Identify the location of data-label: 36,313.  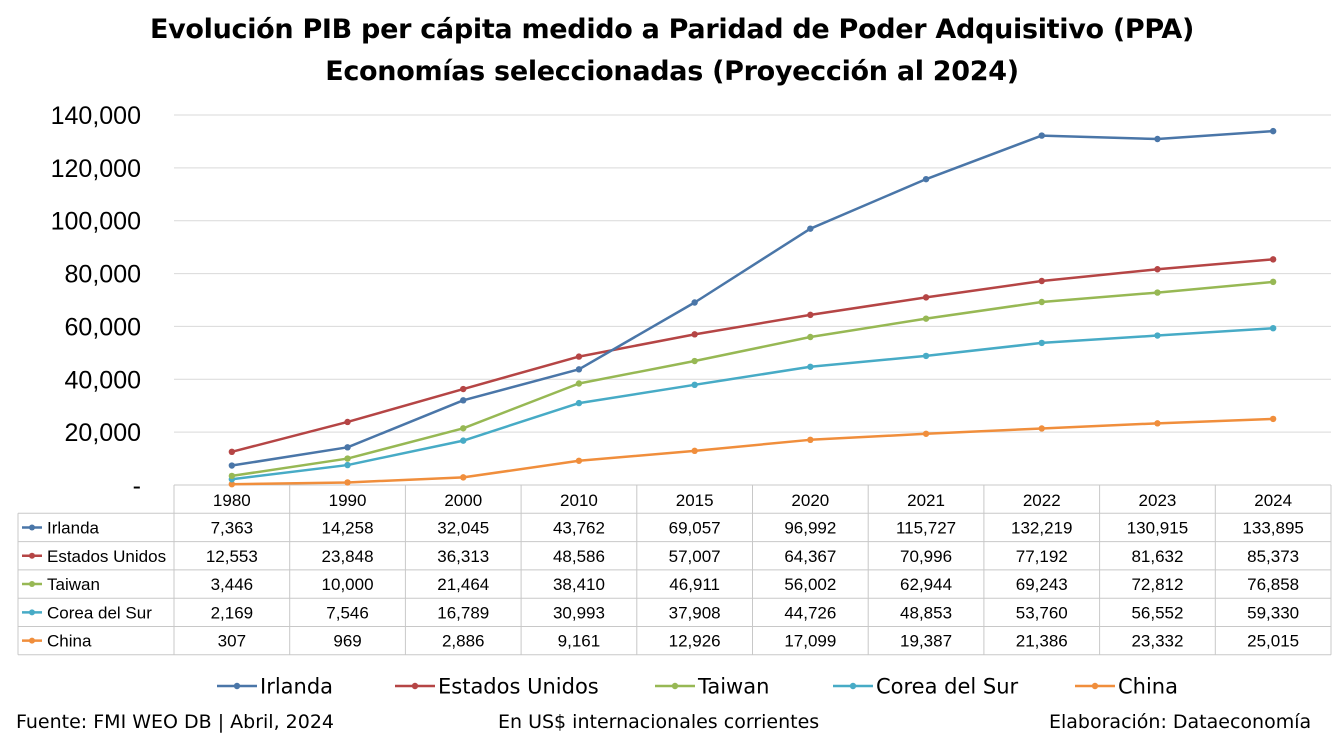
(463, 556).